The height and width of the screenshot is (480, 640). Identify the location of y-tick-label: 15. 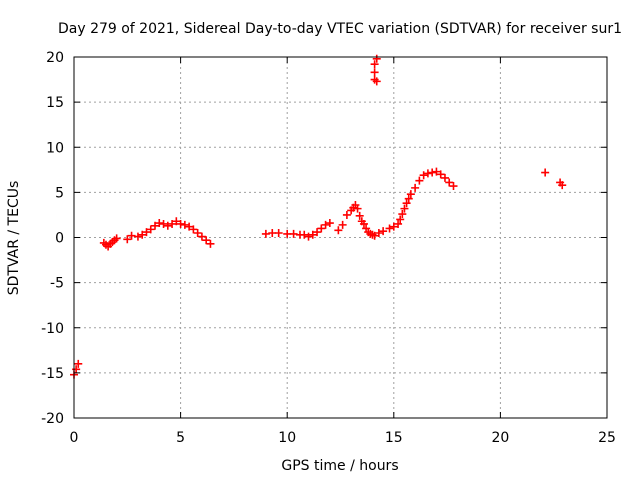
(55, 103).